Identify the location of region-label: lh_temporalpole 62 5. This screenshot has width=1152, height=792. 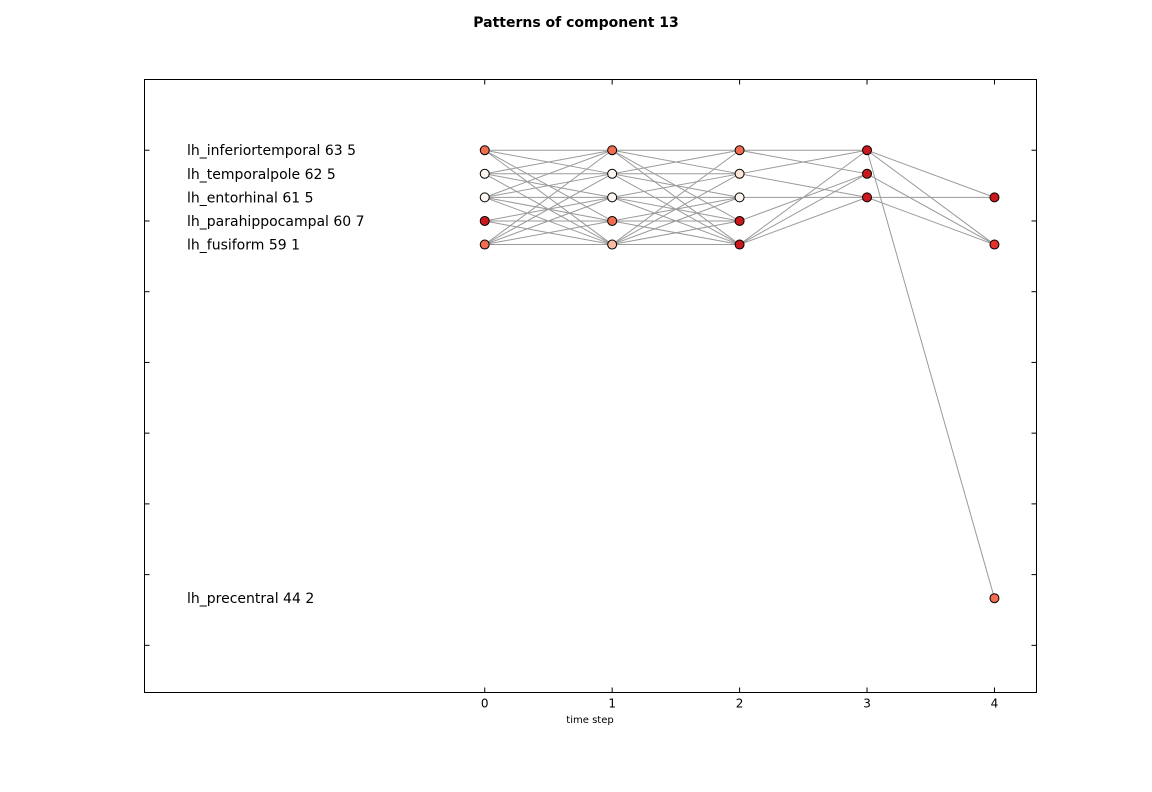
(261, 175).